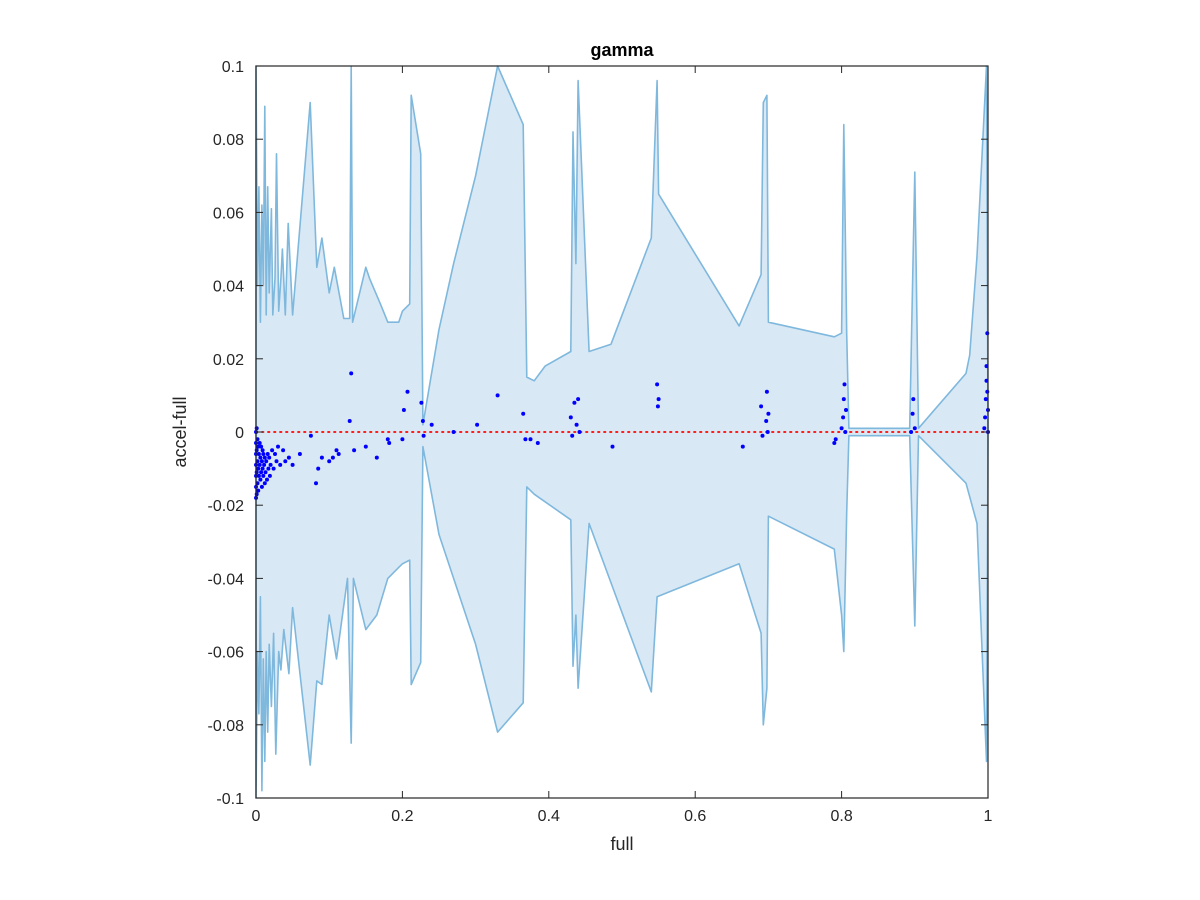 Image resolution: width=1200 pixels, height=900 pixels. What do you see at coordinates (256, 816) in the screenshot?
I see `x-tick-label: 0` at bounding box center [256, 816].